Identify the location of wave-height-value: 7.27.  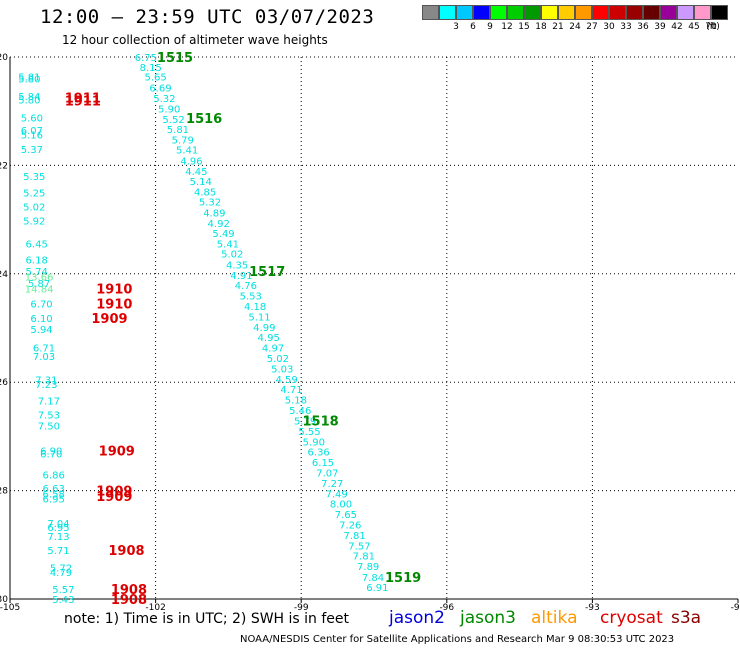
(332, 484).